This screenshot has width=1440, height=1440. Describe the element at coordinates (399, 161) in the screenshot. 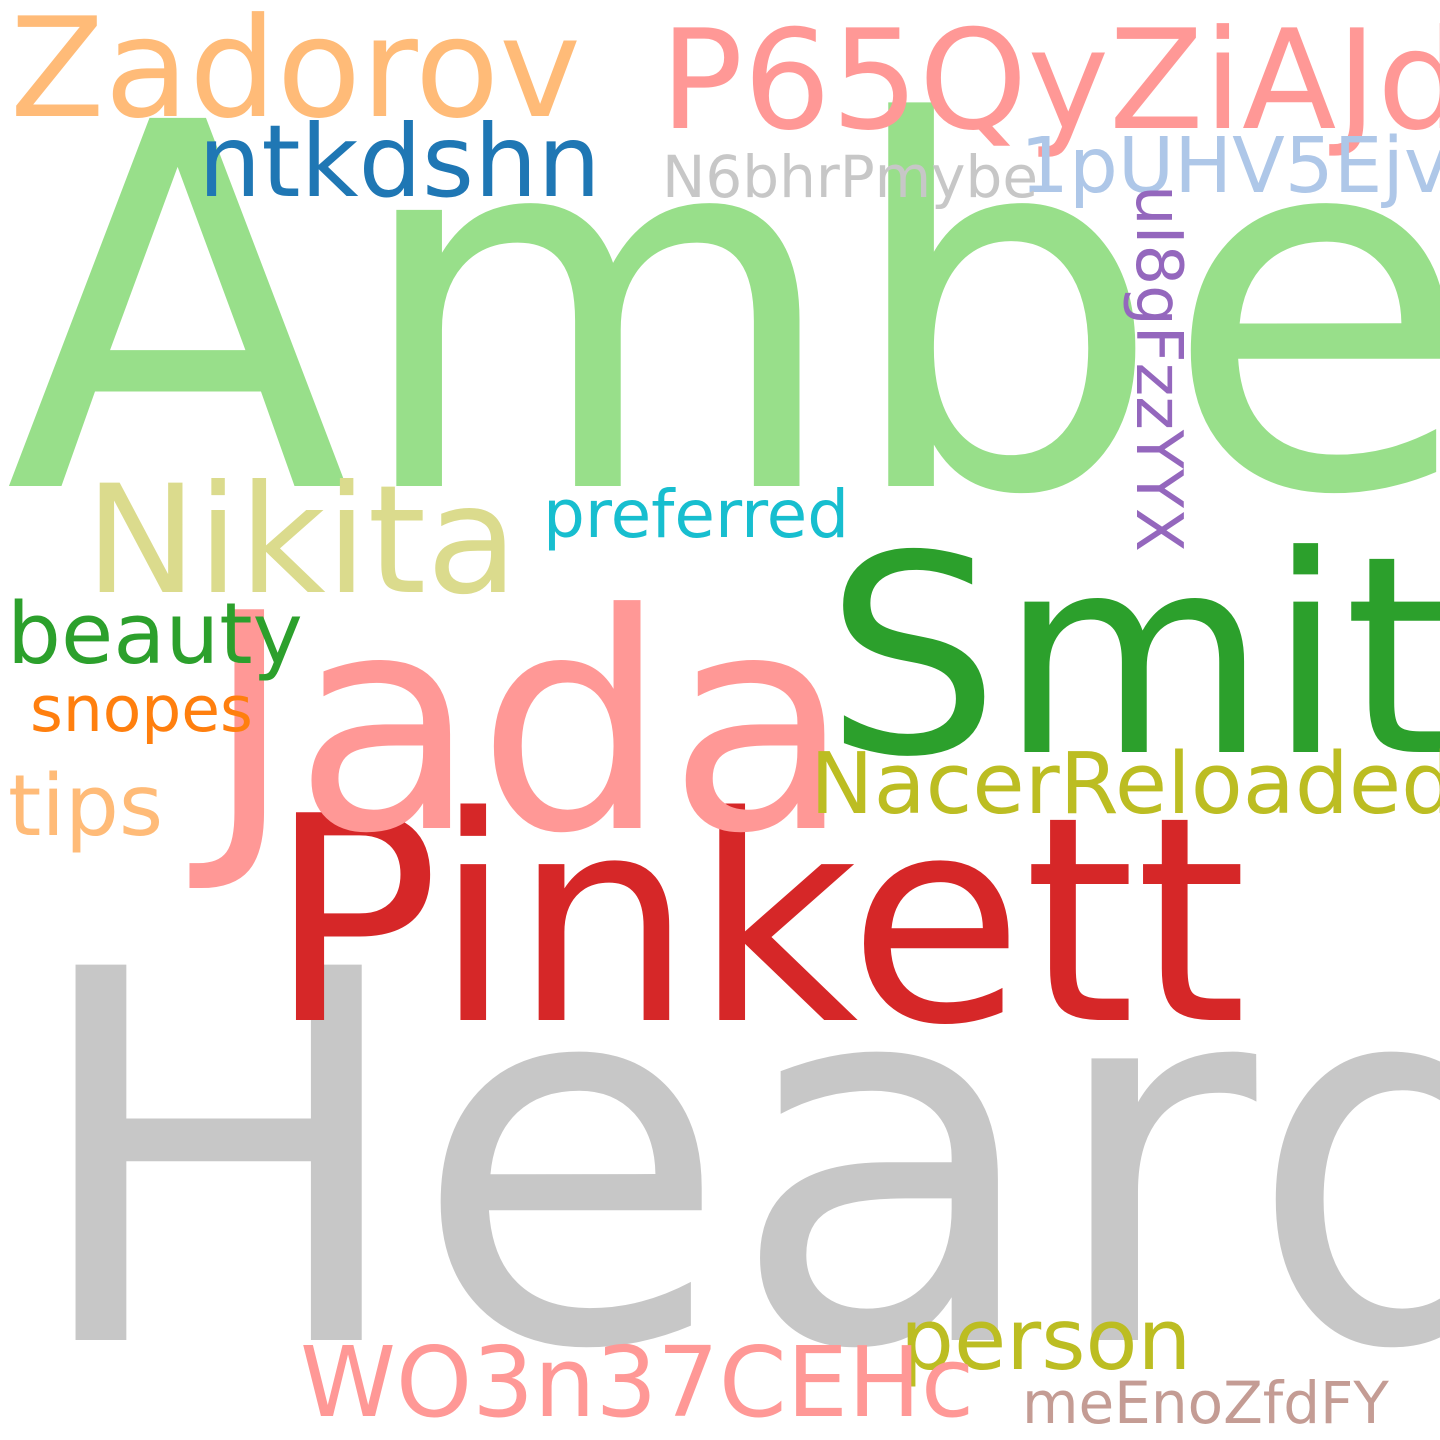

I see `word-ntkdshn: ntkdshn` at that location.